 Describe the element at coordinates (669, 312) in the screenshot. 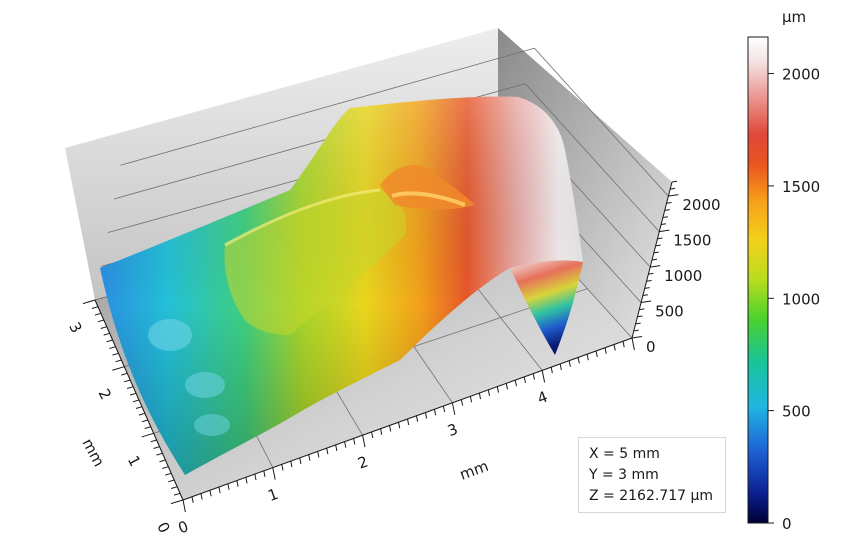

I see `z-tick-label: 500` at that location.